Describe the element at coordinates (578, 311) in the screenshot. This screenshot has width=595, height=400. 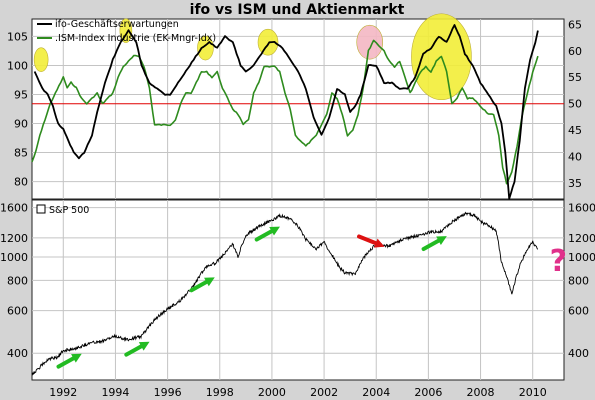
I see `bottom-y-right-tick-label: 600` at that location.